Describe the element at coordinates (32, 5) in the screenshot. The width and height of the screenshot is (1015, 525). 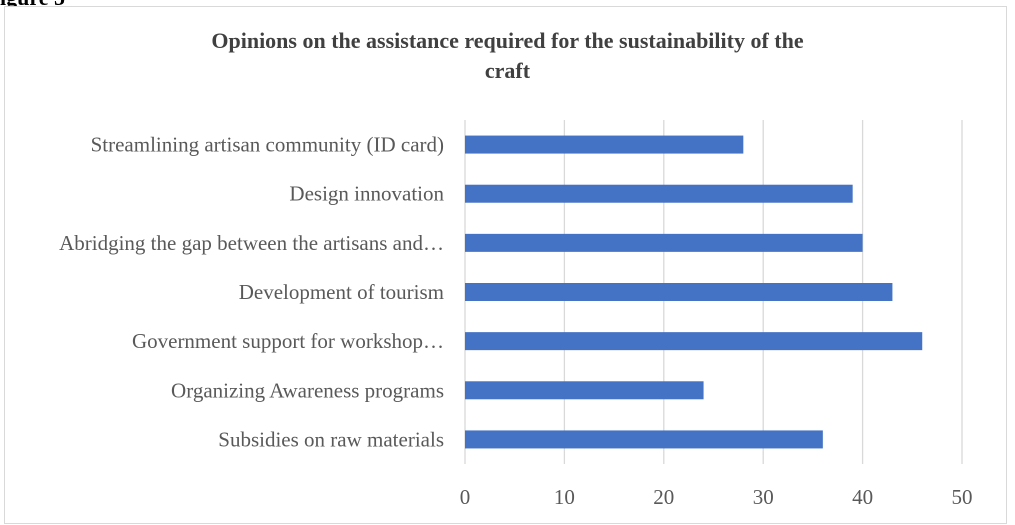
I see `figure-caption-fragment: igure 5` at that location.